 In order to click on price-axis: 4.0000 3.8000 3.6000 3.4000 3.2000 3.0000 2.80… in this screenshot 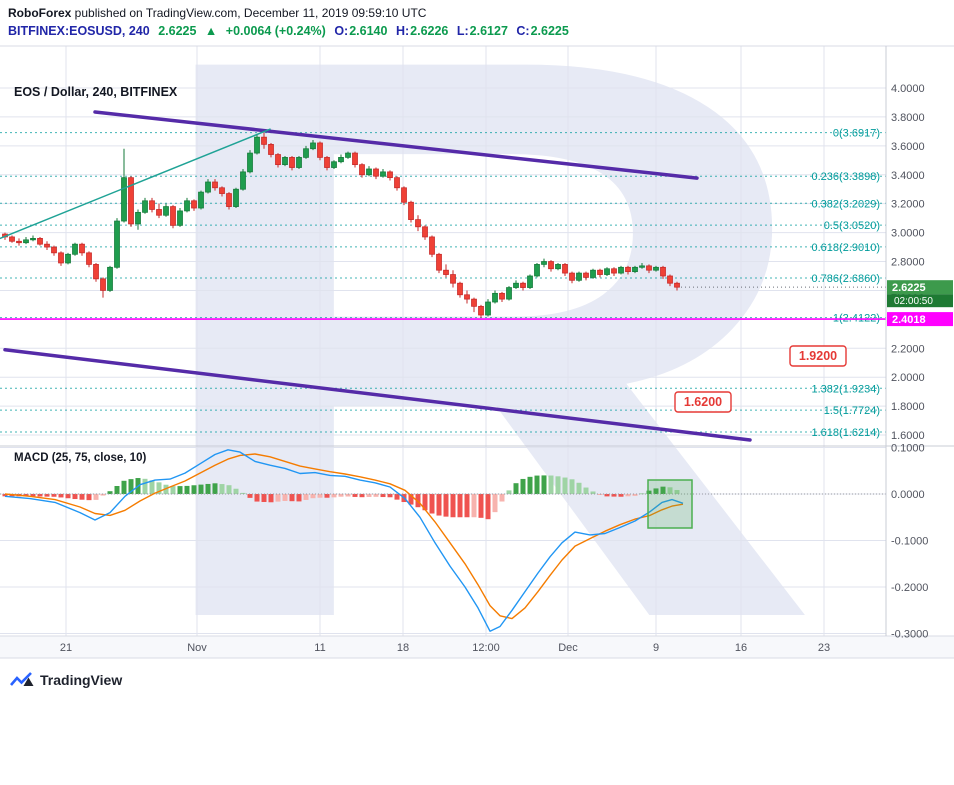, I will do `click(909, 362)`.